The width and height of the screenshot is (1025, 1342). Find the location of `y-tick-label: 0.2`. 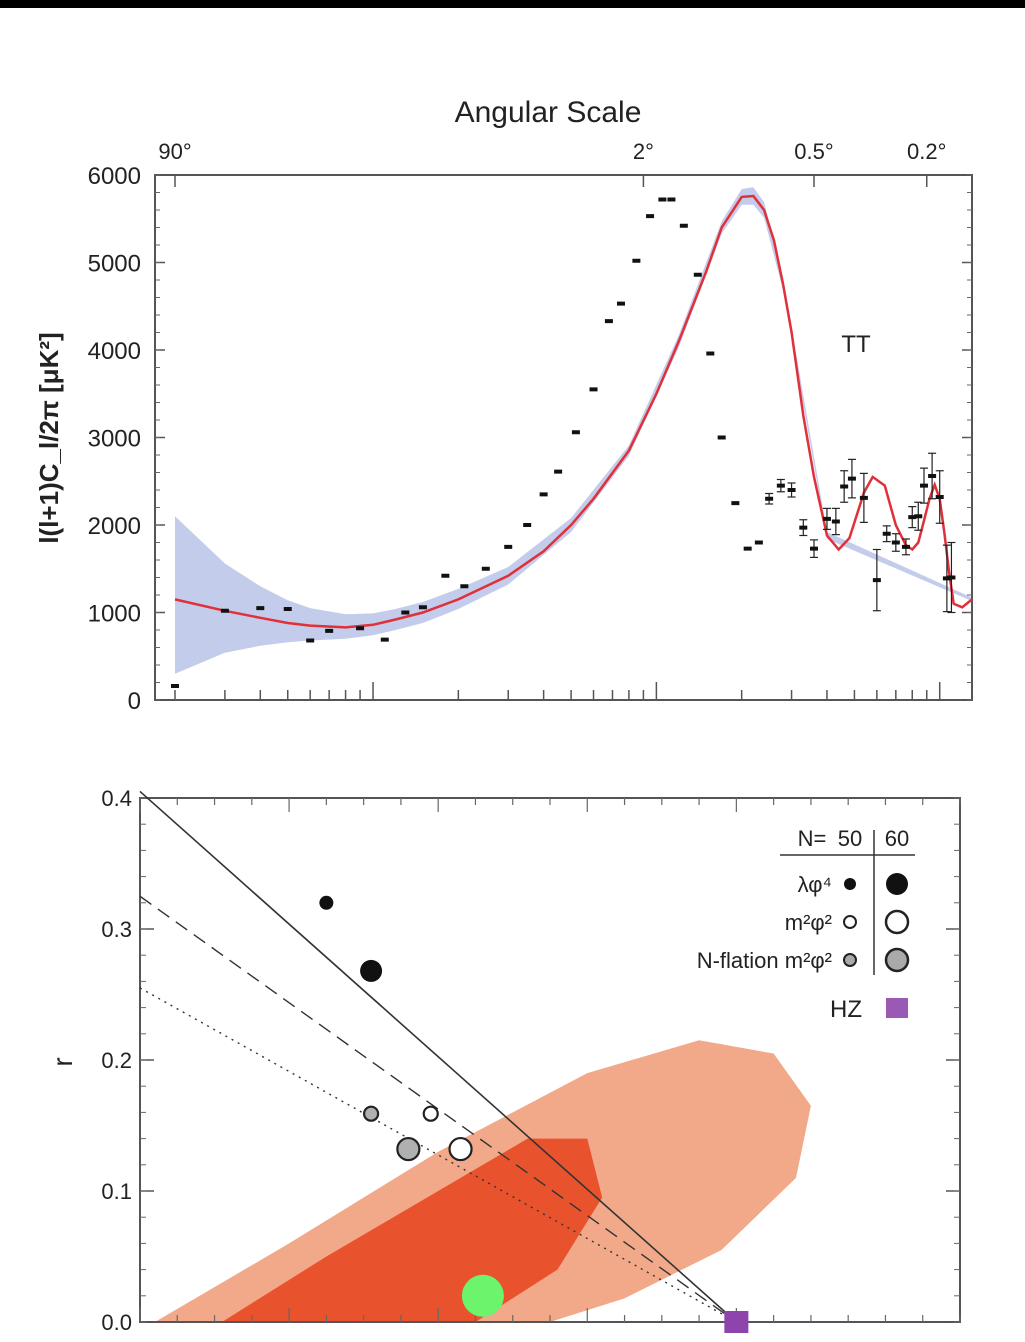

y-tick-label: 0.2 is located at coordinates (116, 1060).